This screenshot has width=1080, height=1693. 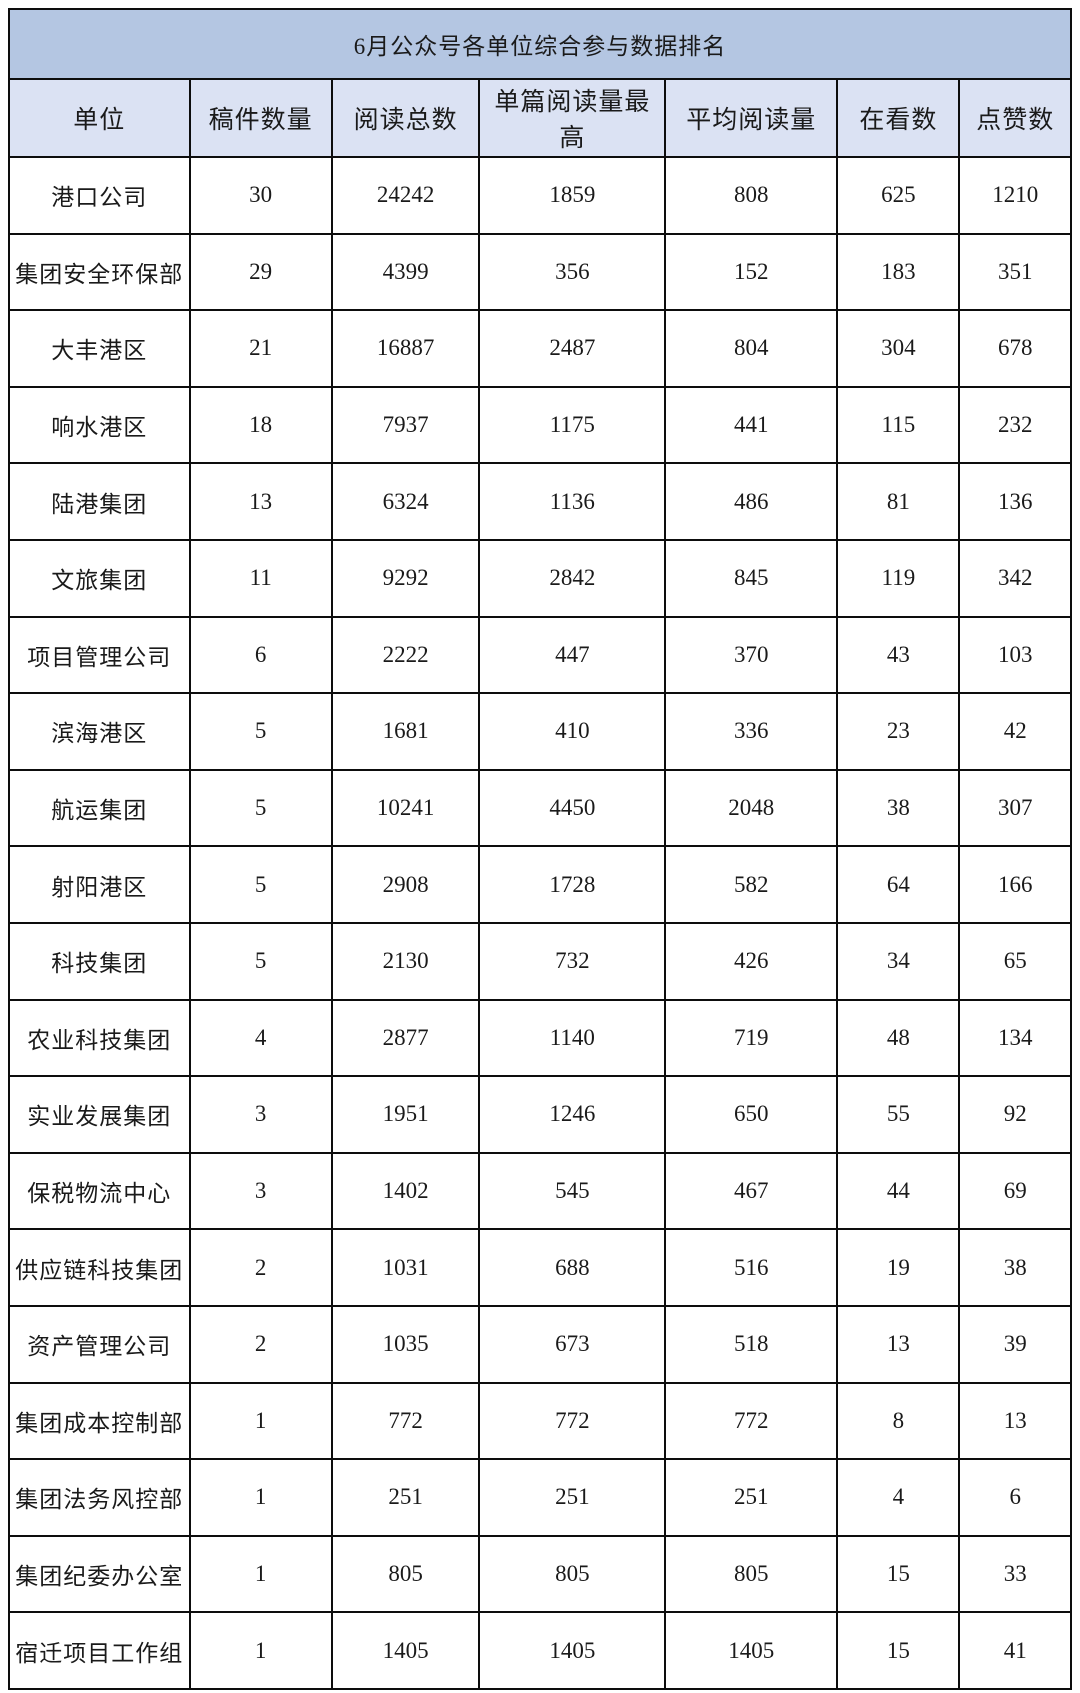 I want to click on value-cell: 1402, so click(x=405, y=1191).